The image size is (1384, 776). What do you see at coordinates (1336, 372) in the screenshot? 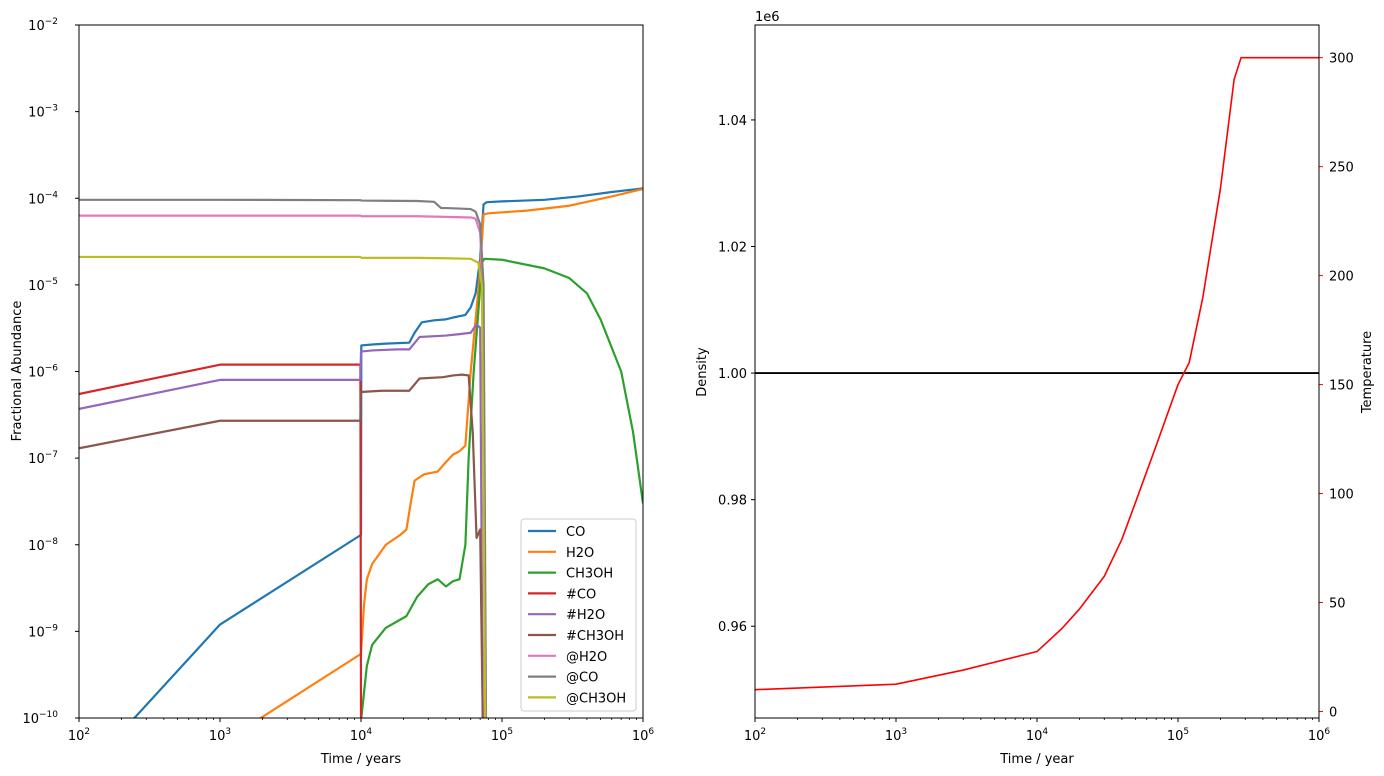
I see `temperature-y-ticks: 0 50 100 150 200 250 300` at bounding box center [1336, 372].